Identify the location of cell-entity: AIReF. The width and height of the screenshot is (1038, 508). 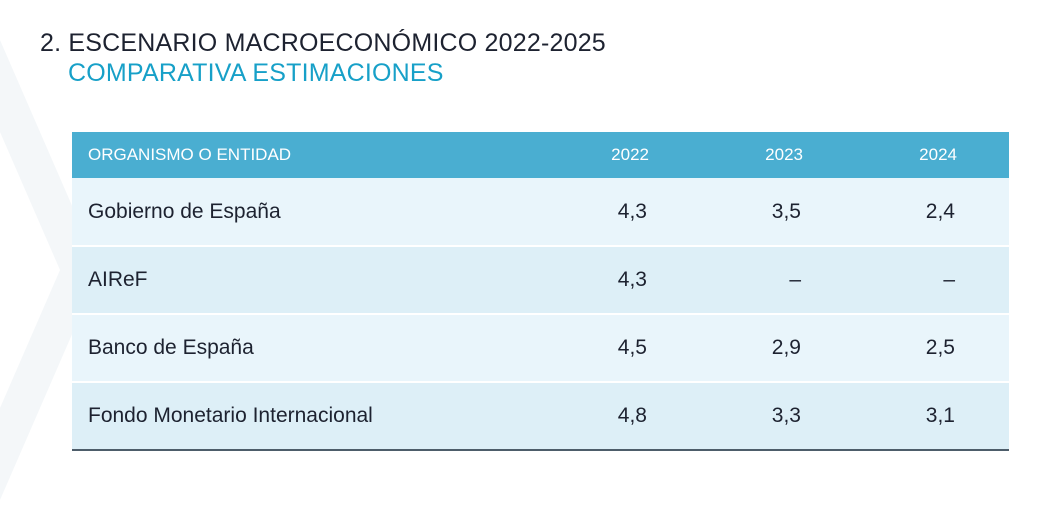
(118, 279).